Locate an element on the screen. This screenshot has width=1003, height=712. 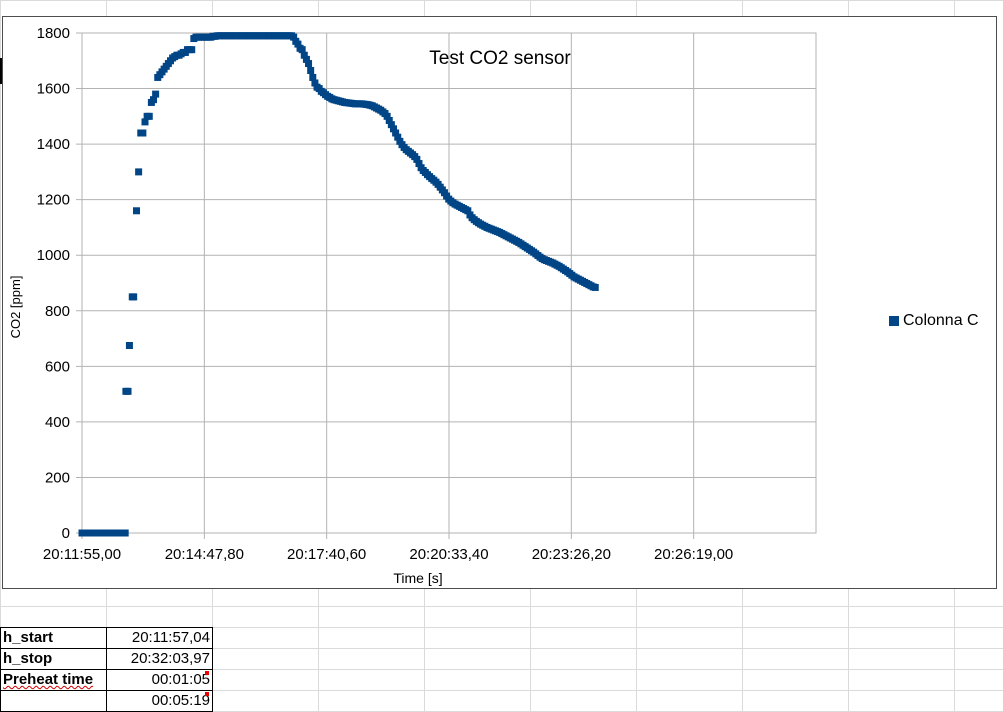
legend-swatch-icon is located at coordinates (894, 321).